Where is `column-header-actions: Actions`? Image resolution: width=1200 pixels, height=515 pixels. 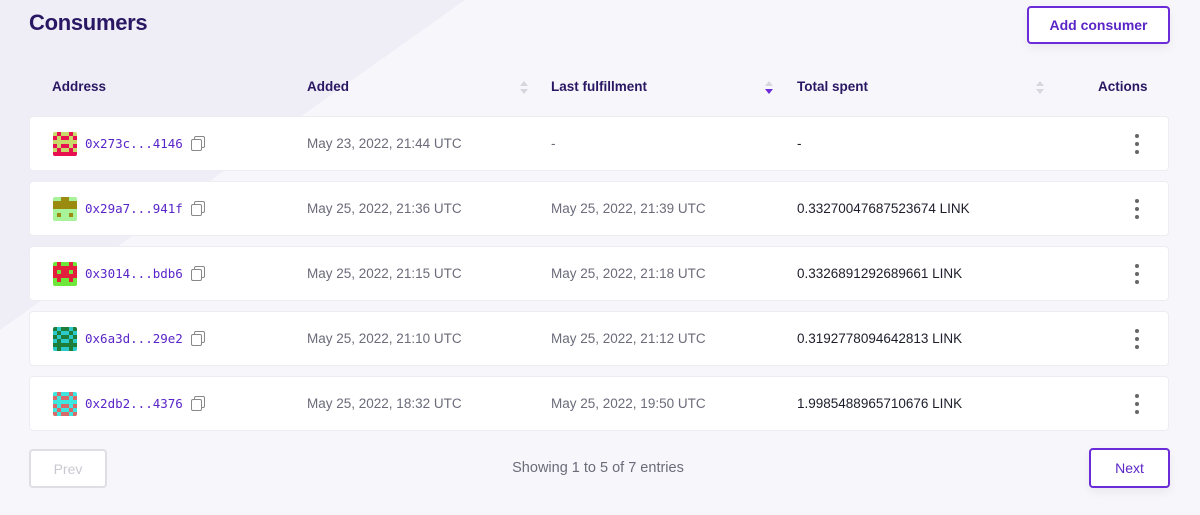 column-header-actions: Actions is located at coordinates (1123, 86).